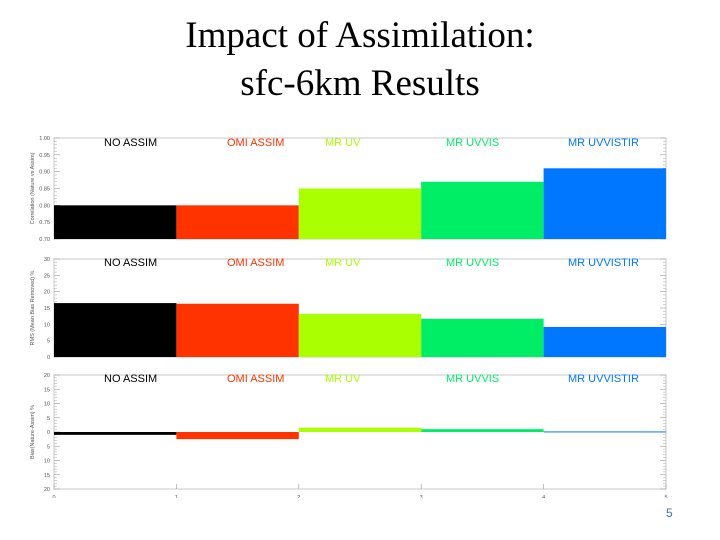 The height and width of the screenshot is (540, 720). Describe the element at coordinates (47, 325) in the screenshot. I see `panel-2-ytick-label: 10` at that location.